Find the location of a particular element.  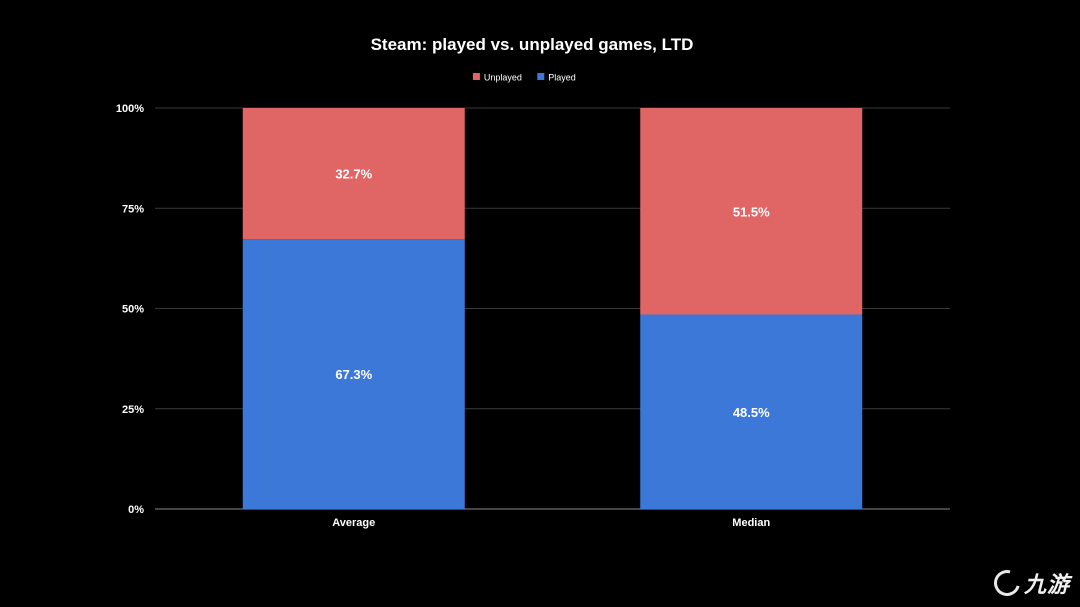

bar-played-median is located at coordinates (751, 411).